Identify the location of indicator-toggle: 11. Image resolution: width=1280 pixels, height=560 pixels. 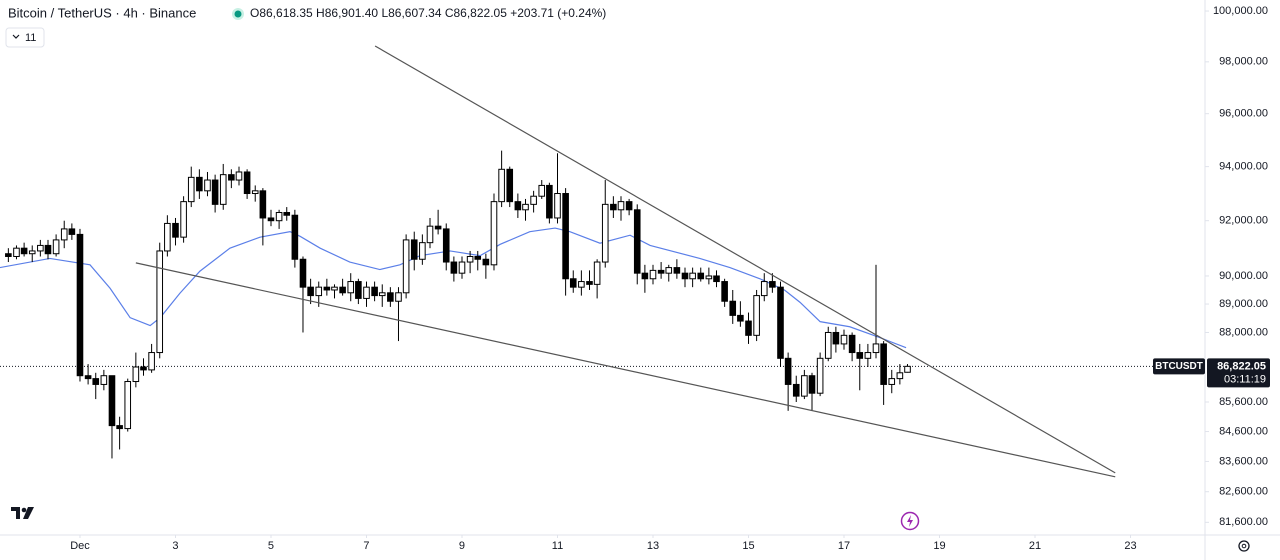
(25, 37).